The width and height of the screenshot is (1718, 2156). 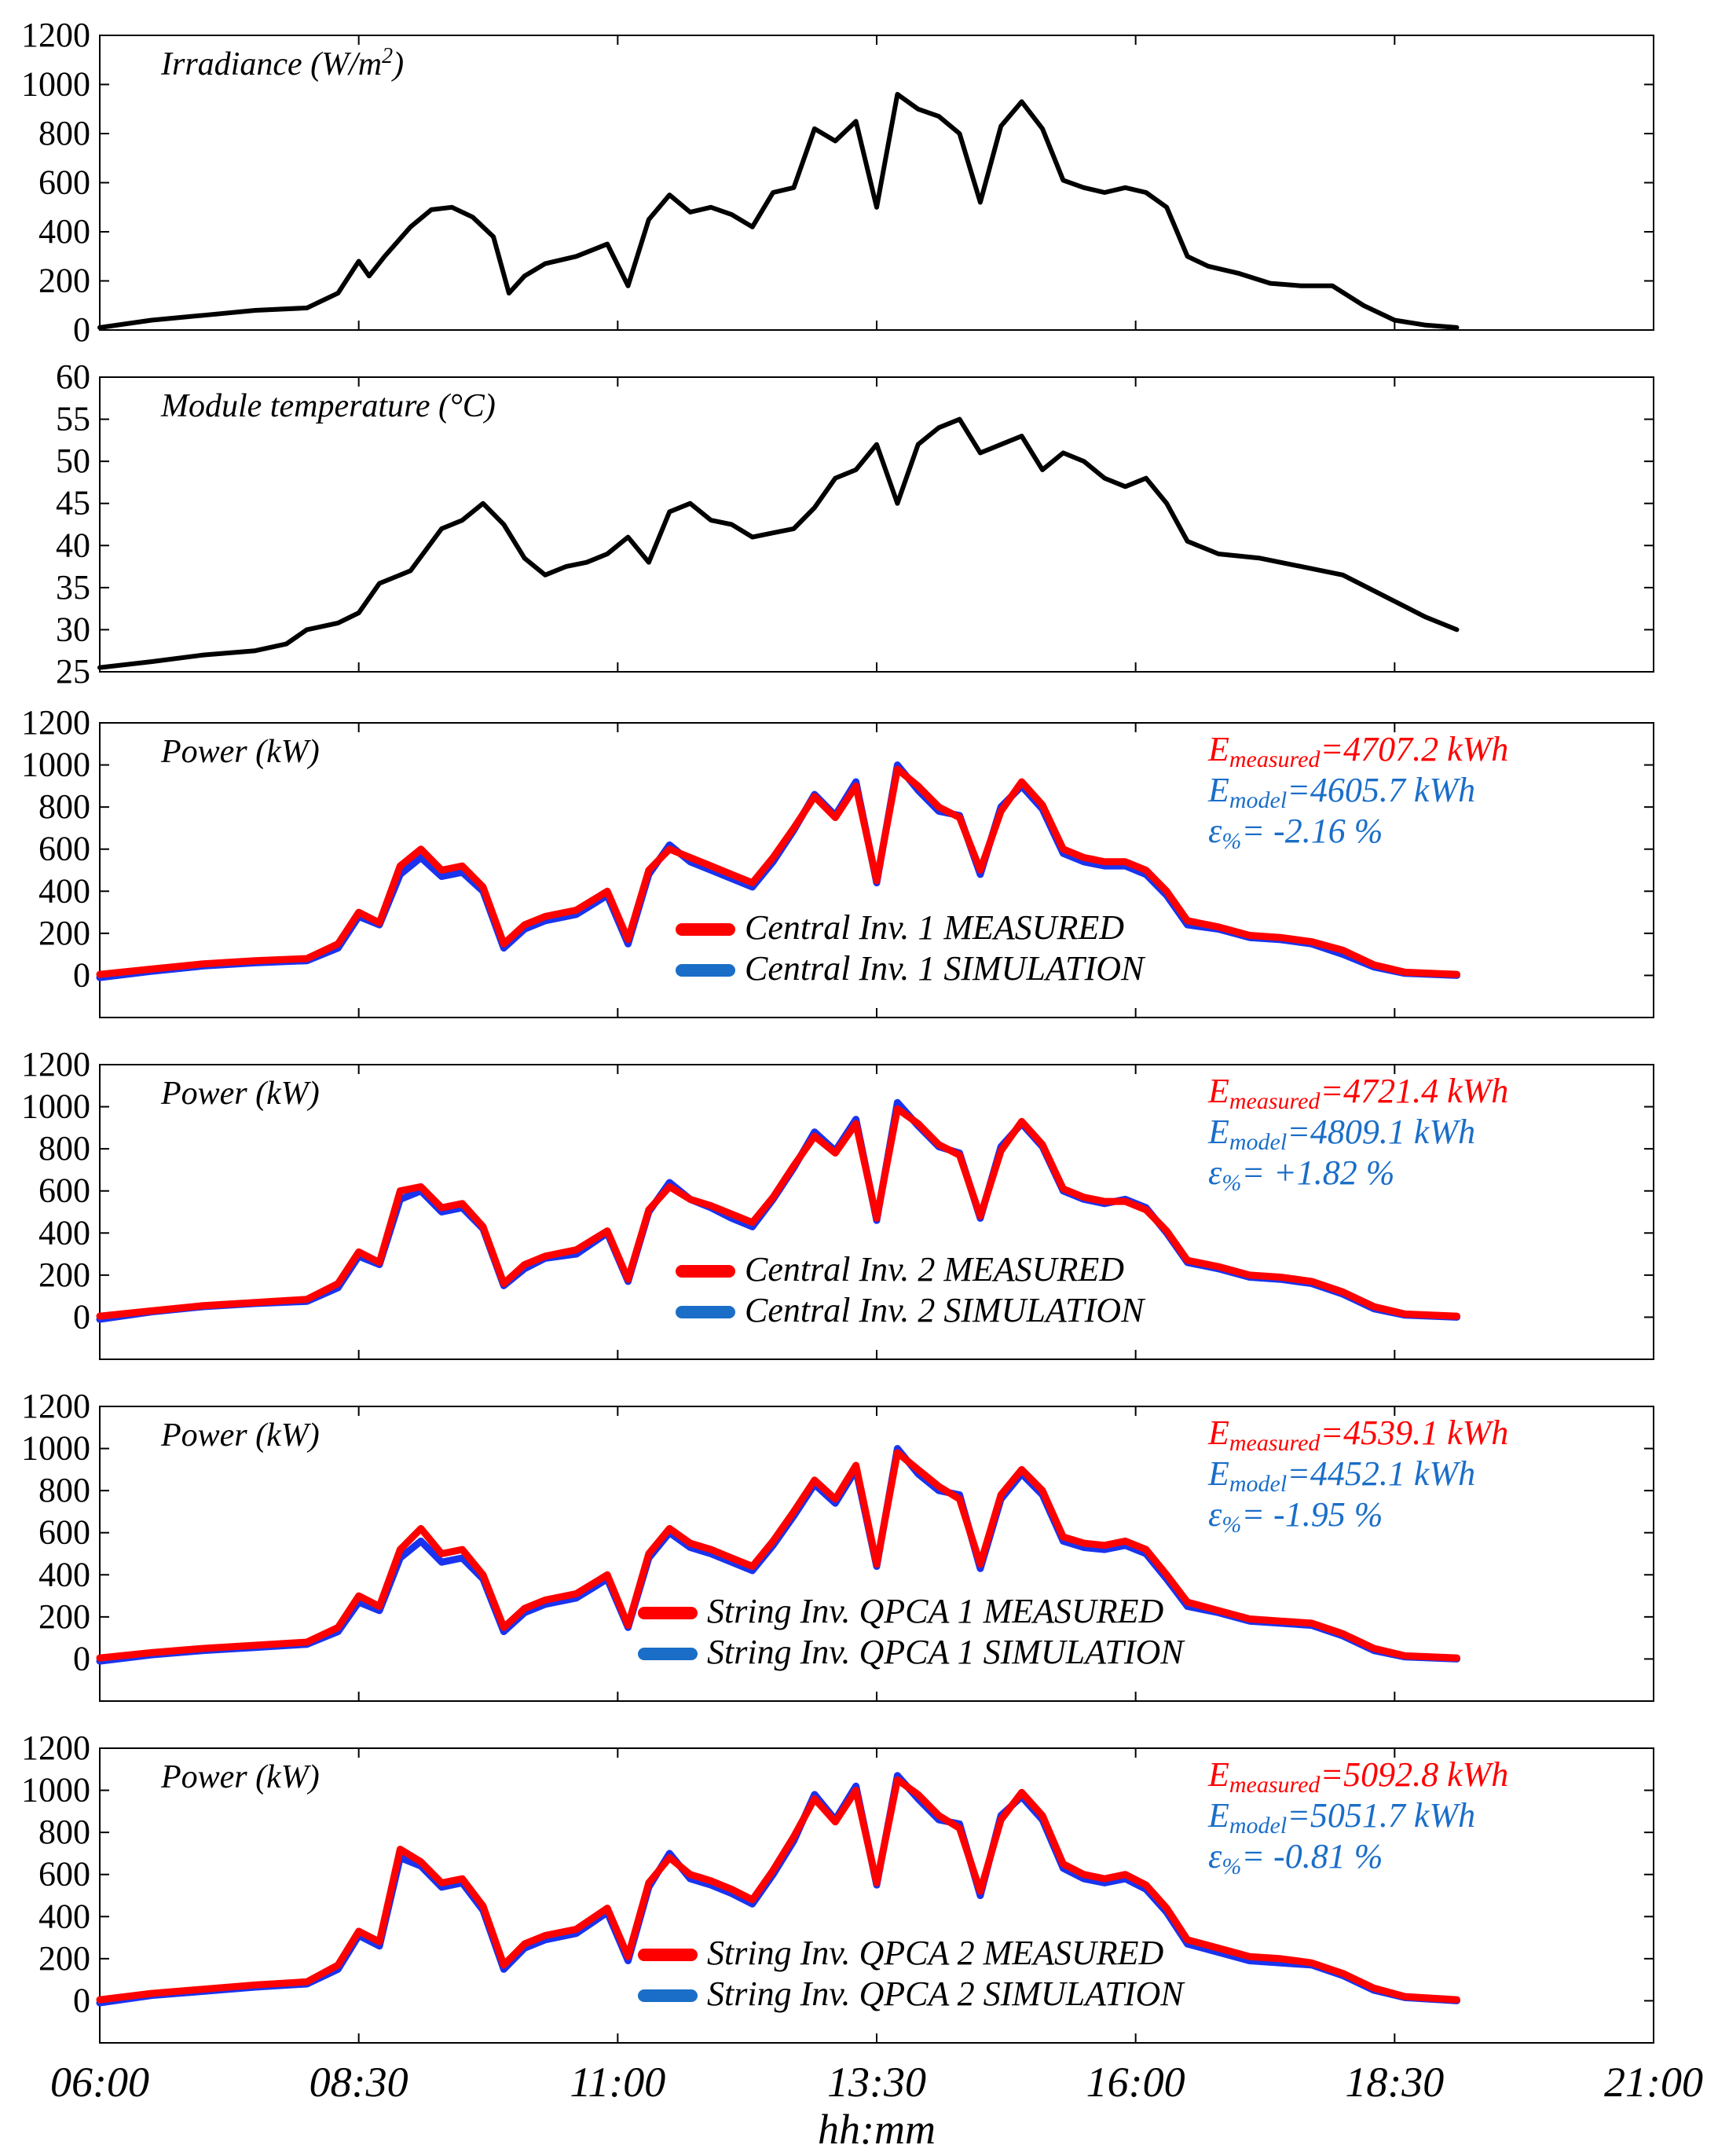 What do you see at coordinates (945, 1310) in the screenshot?
I see `legend-label: Central Inv. 2 SIMULATION` at bounding box center [945, 1310].